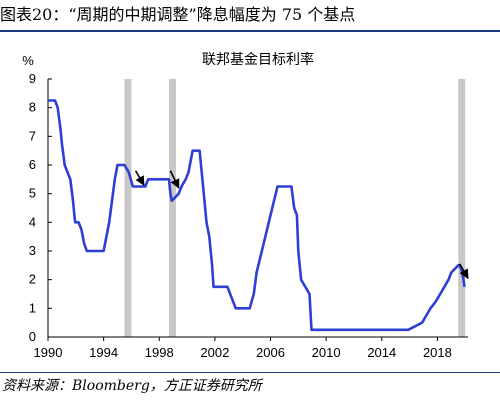  Describe the element at coordinates (437, 352) in the screenshot. I see `x-tick-label: 2018` at that location.